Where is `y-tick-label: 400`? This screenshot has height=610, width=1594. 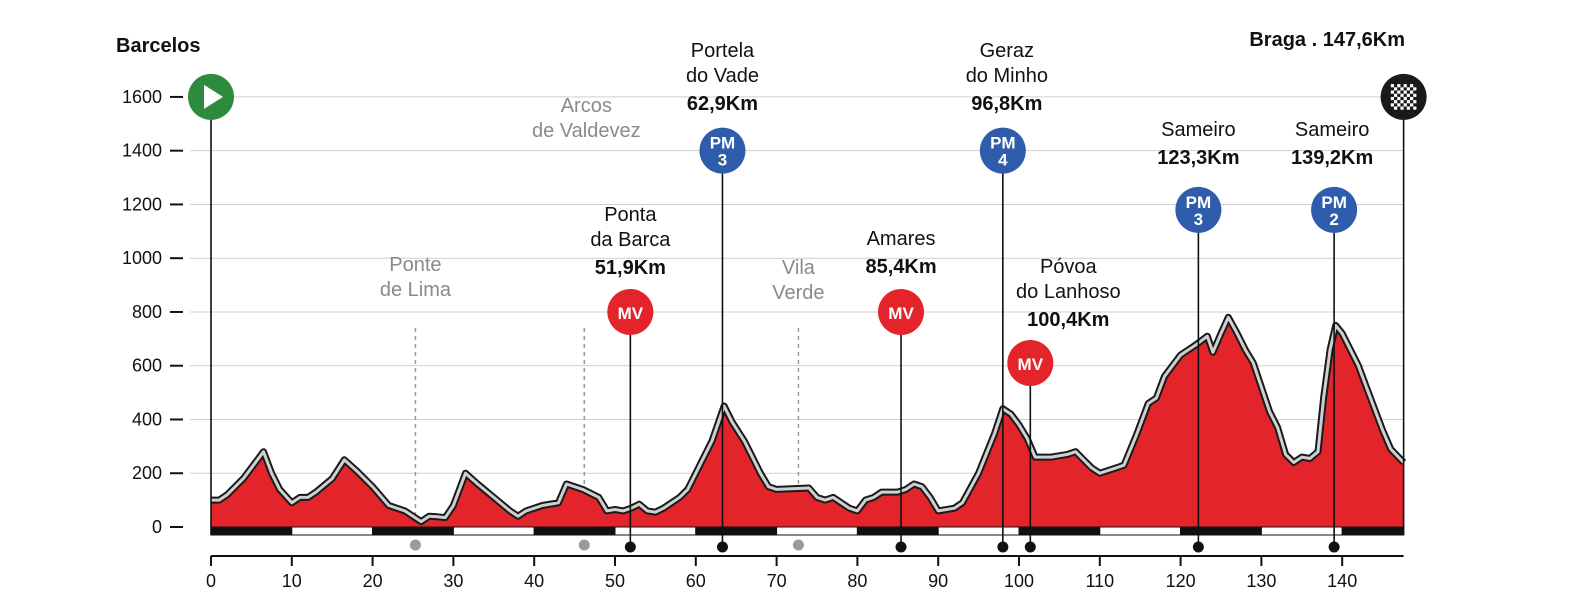 y-tick-label: 400 is located at coordinates (147, 419).